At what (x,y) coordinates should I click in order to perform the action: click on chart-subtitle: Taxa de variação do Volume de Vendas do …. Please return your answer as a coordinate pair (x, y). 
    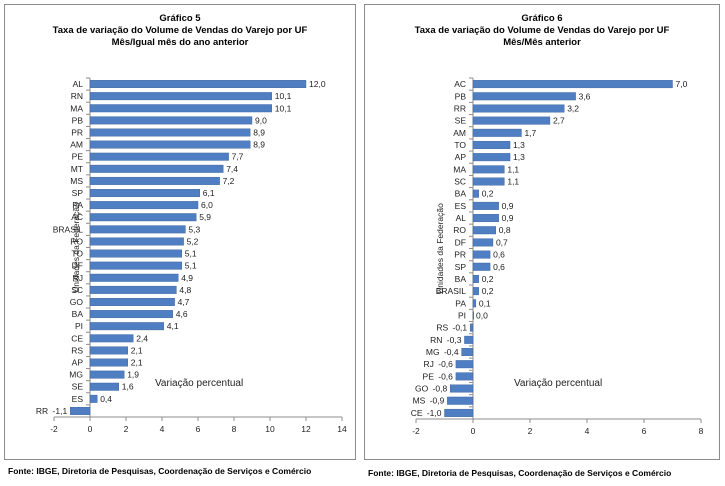
    Looking at the image, I should click on (542, 30).